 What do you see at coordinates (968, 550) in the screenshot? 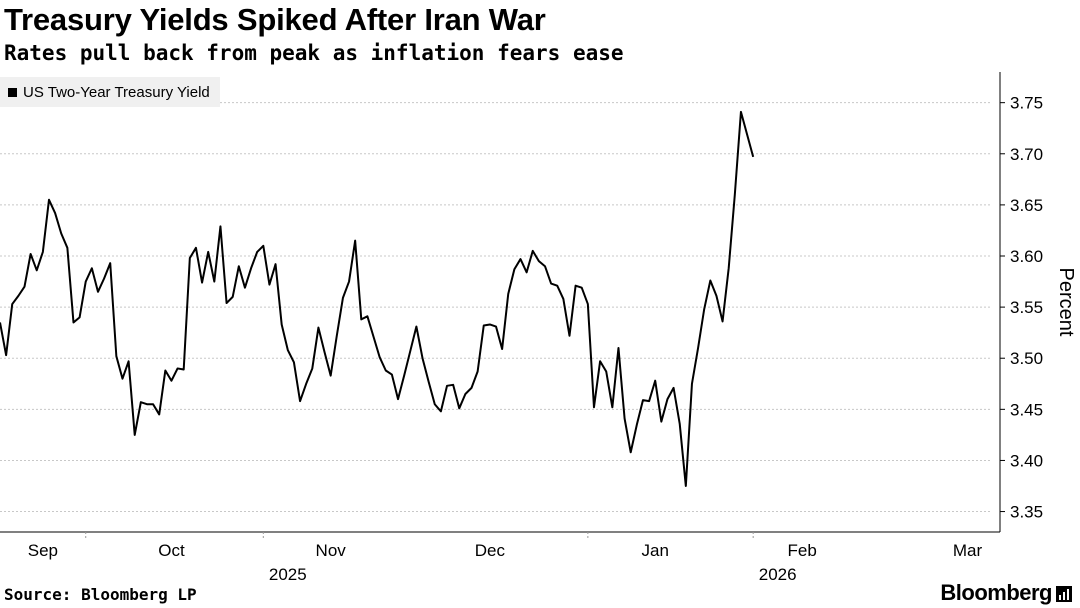
I see `x-tick-label: Mar` at bounding box center [968, 550].